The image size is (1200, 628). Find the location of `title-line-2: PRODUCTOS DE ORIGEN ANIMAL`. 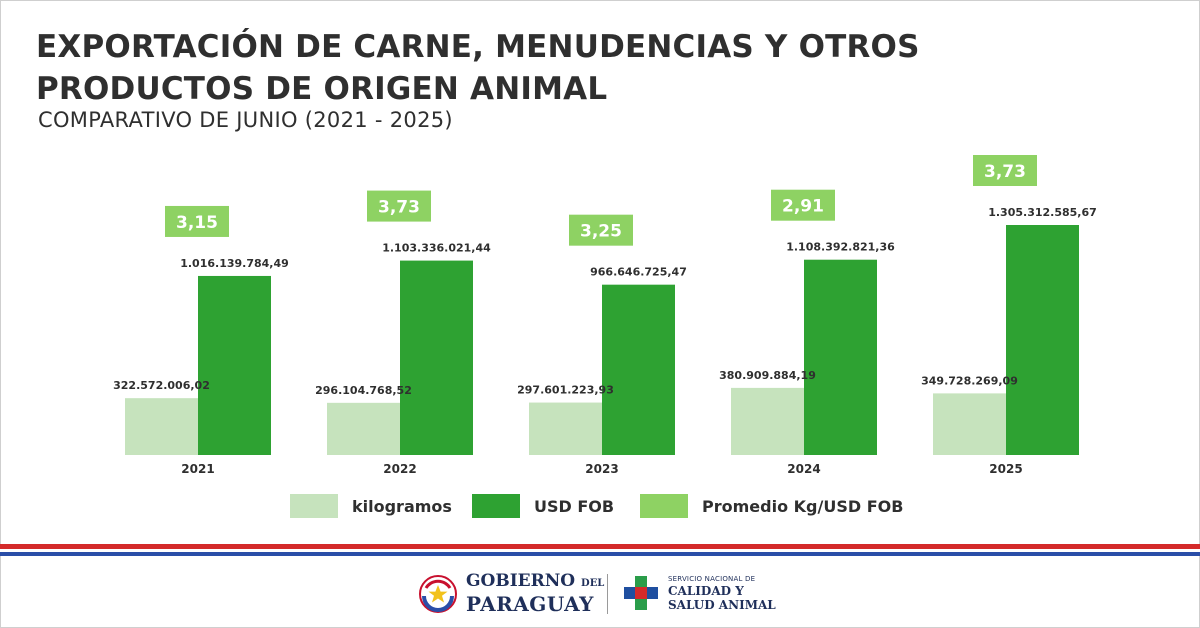

title-line-2: PRODUCTOS DE ORIGEN ANIMAL is located at coordinates (322, 89).